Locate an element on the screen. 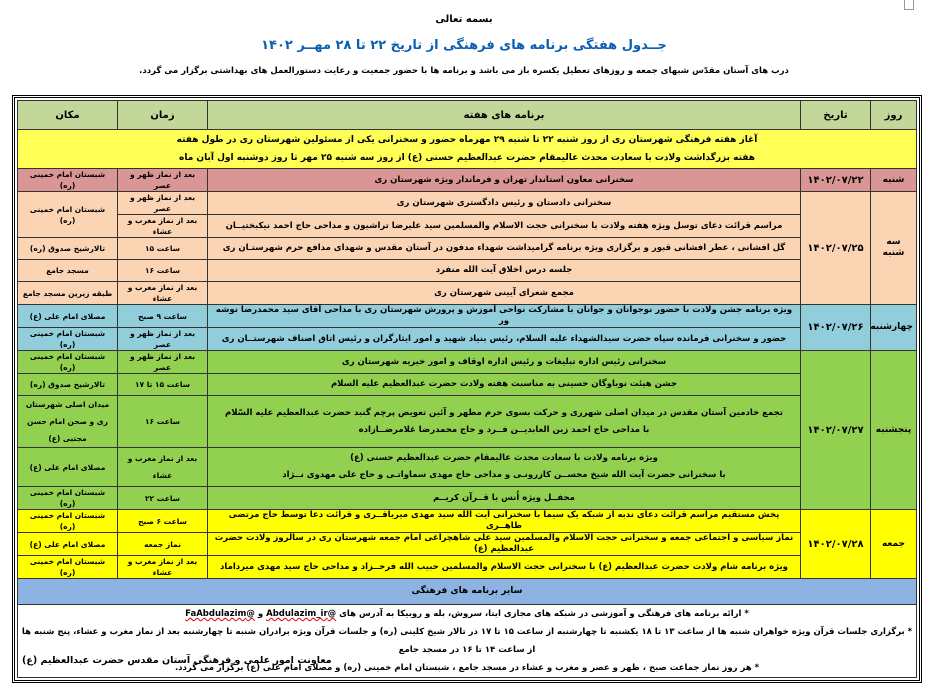  header-program: برنامه های هفته is located at coordinates (504, 115).